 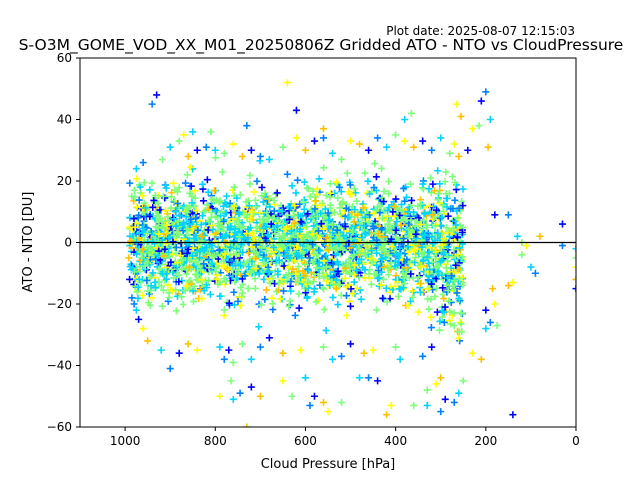 I want to click on y-tick-label: 40, so click(x=64, y=120).